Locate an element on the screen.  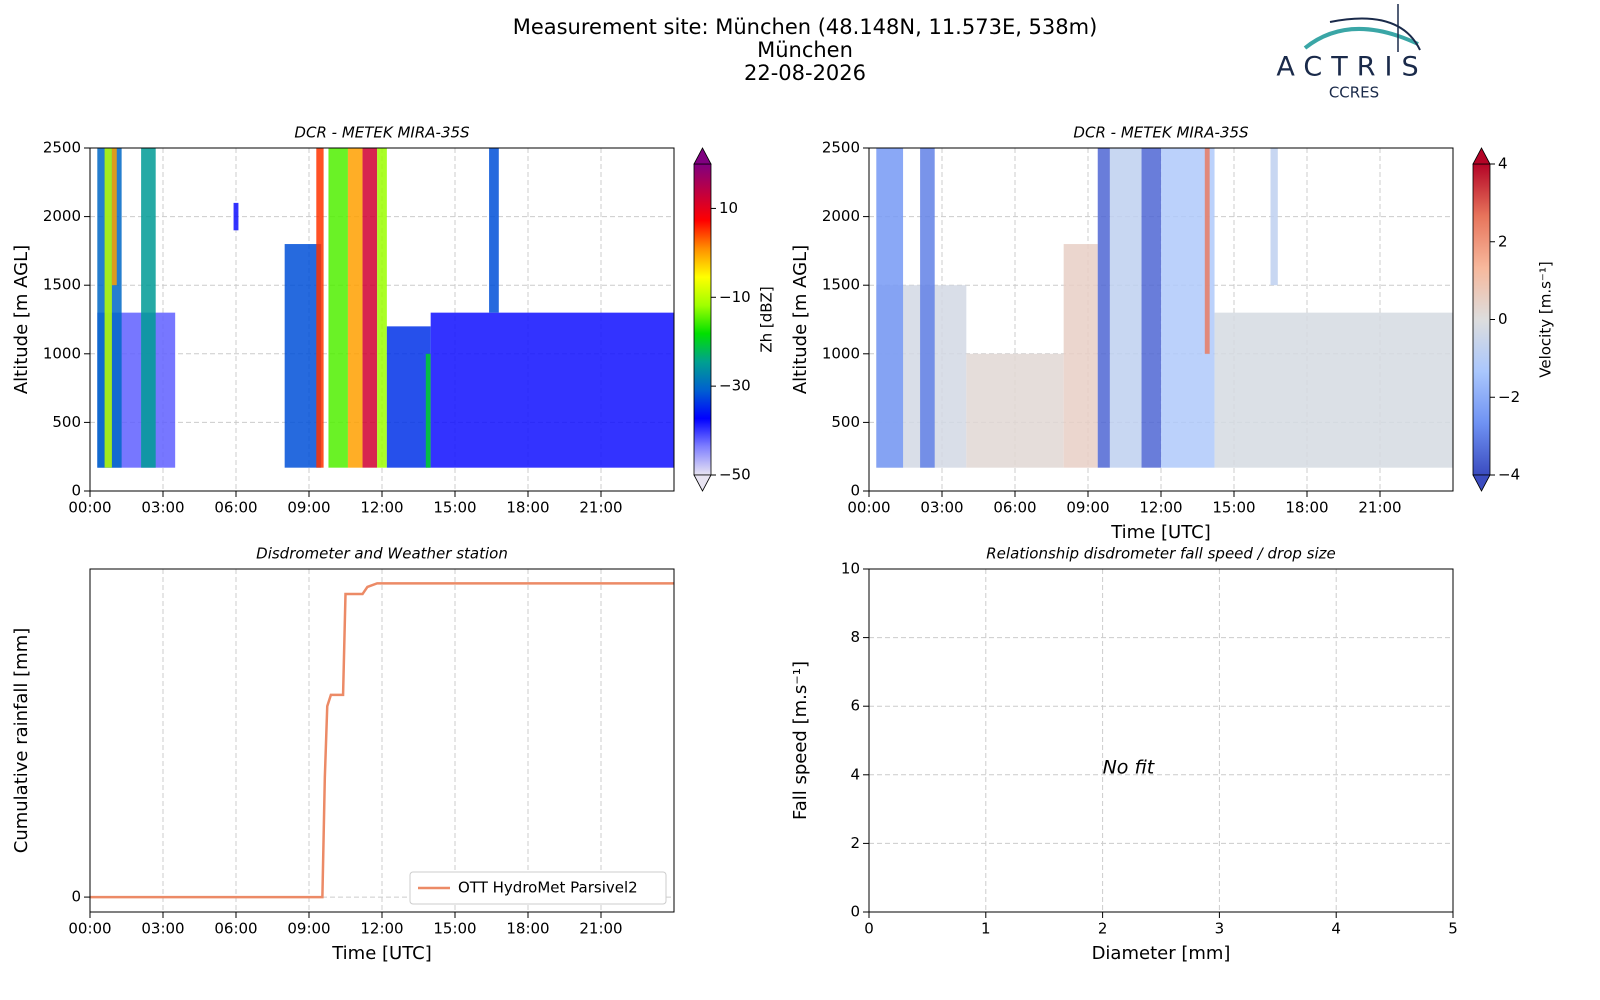
colorbar-tick-label: −10 is located at coordinates (735, 297).